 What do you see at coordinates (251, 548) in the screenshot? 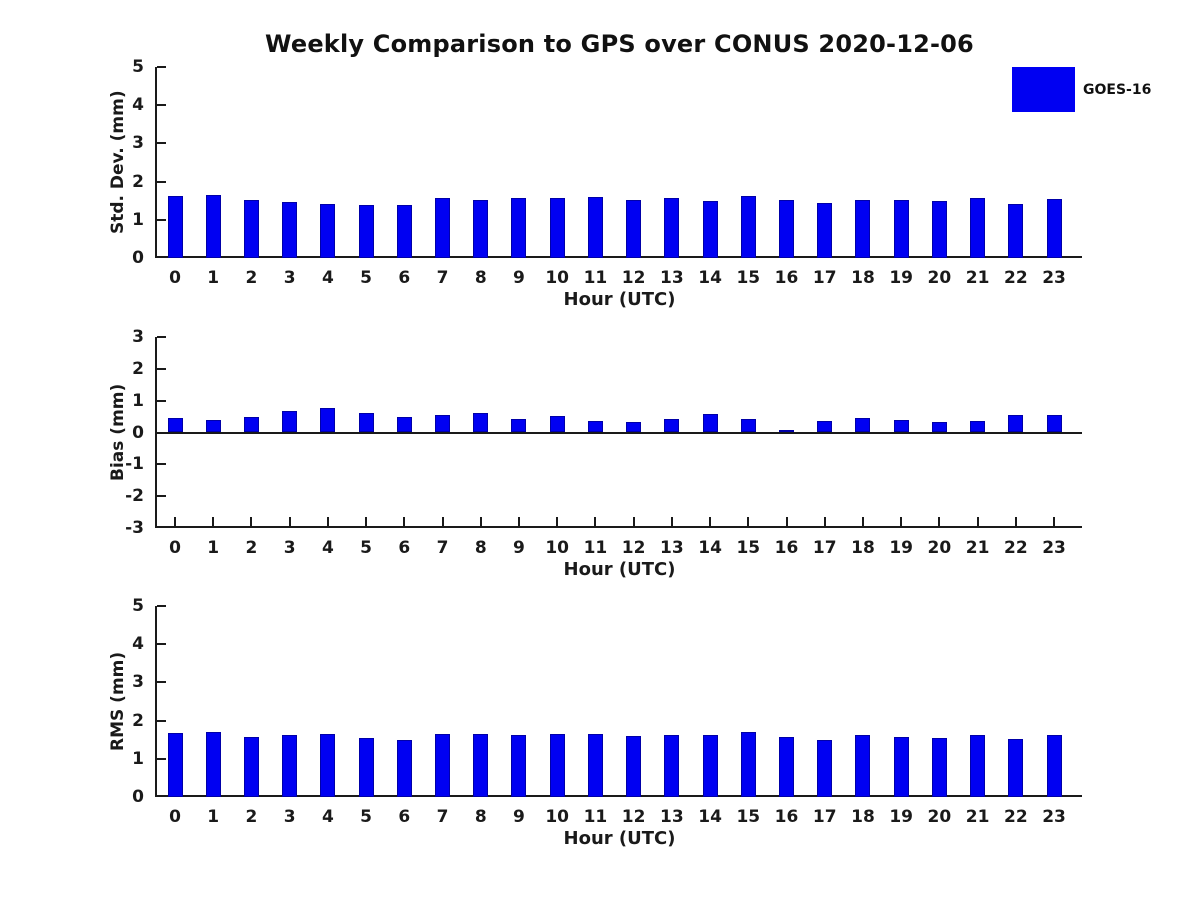
I see `x-tick-label: 2` at bounding box center [251, 548].